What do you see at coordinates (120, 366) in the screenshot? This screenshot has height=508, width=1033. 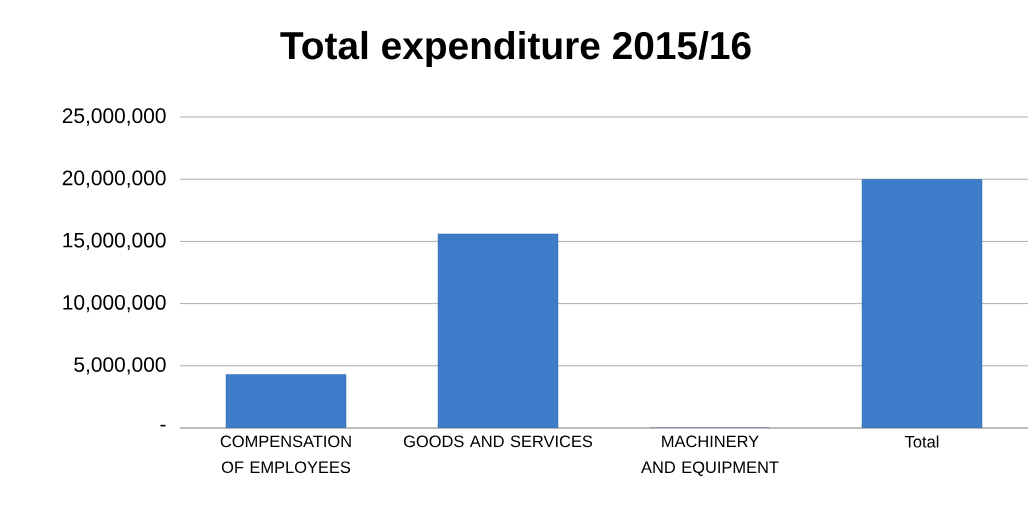 I see `y-tick-label: 5,000,000` at bounding box center [120, 366].